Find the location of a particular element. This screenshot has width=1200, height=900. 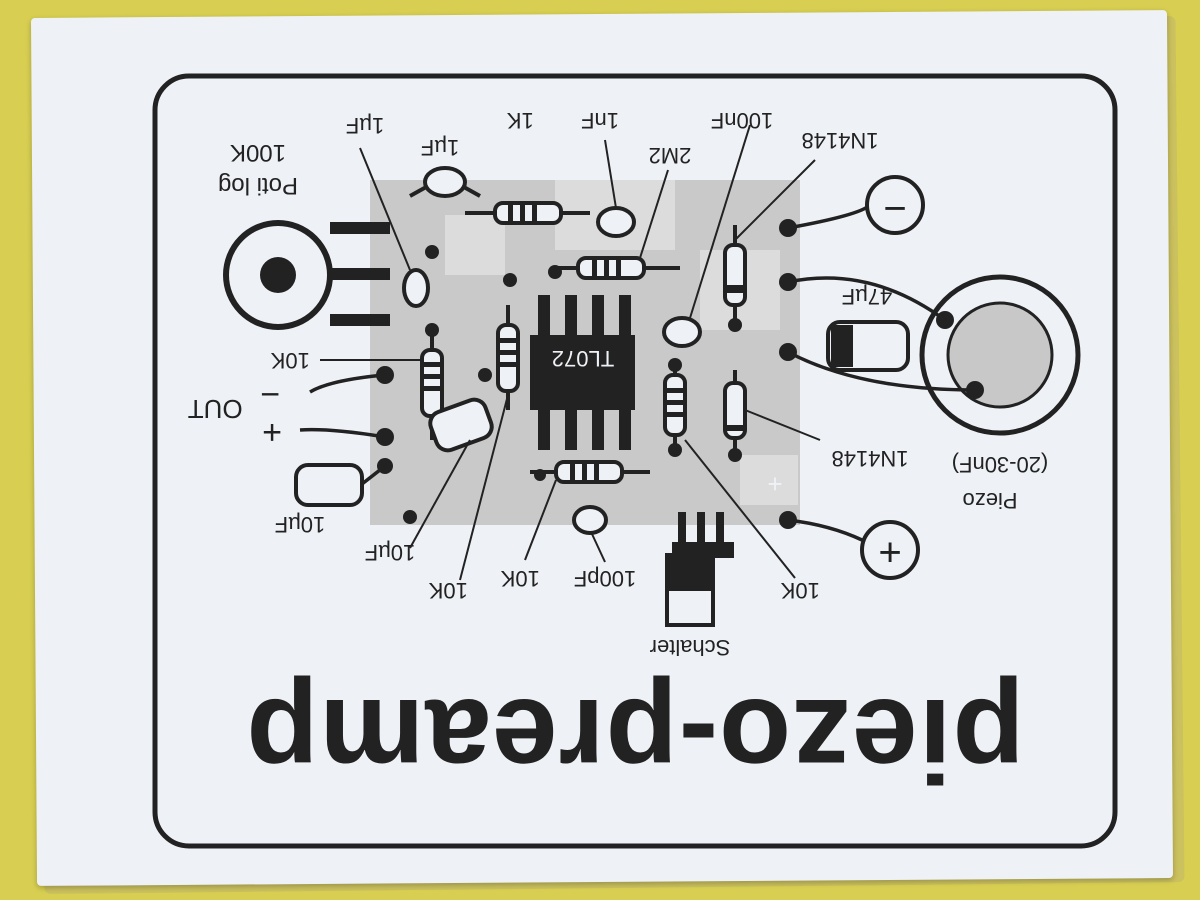

label-piezo-range: (20-30nF) is located at coordinates (1000, 464).